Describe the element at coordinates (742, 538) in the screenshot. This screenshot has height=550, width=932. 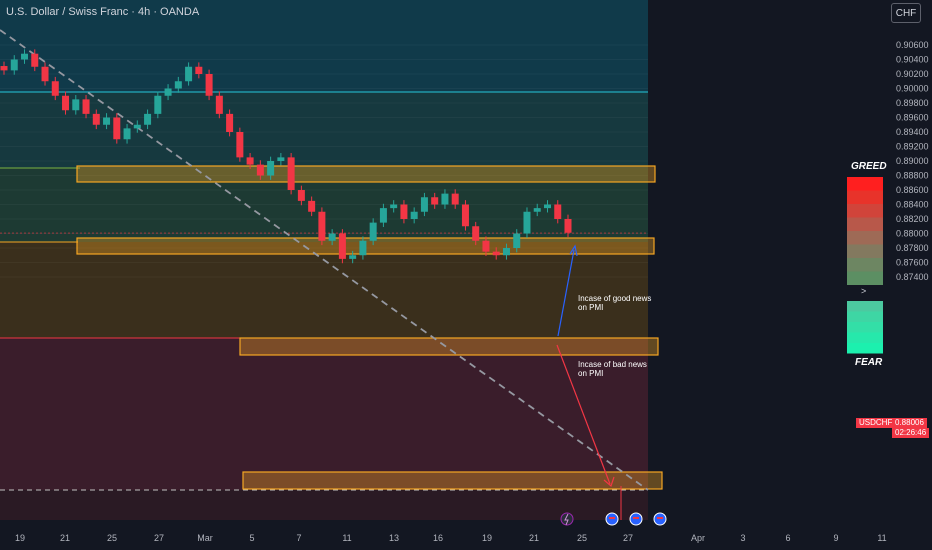
I see `x-tick-label-15: 3` at that location.